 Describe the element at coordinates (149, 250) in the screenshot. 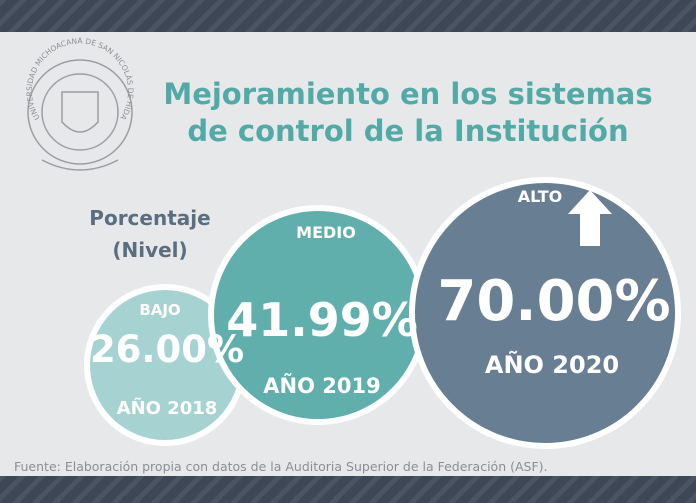

I see `label-line: (Nivel)` at that location.